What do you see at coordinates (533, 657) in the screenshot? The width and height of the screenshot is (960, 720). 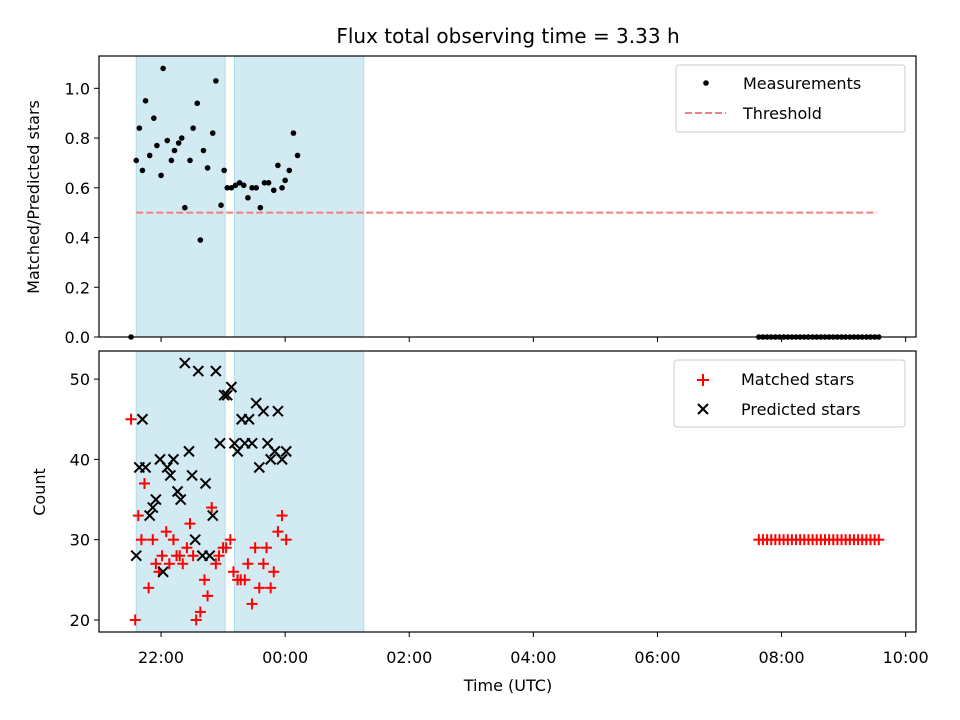 I see `x-tick-label: 04:00` at bounding box center [533, 657].